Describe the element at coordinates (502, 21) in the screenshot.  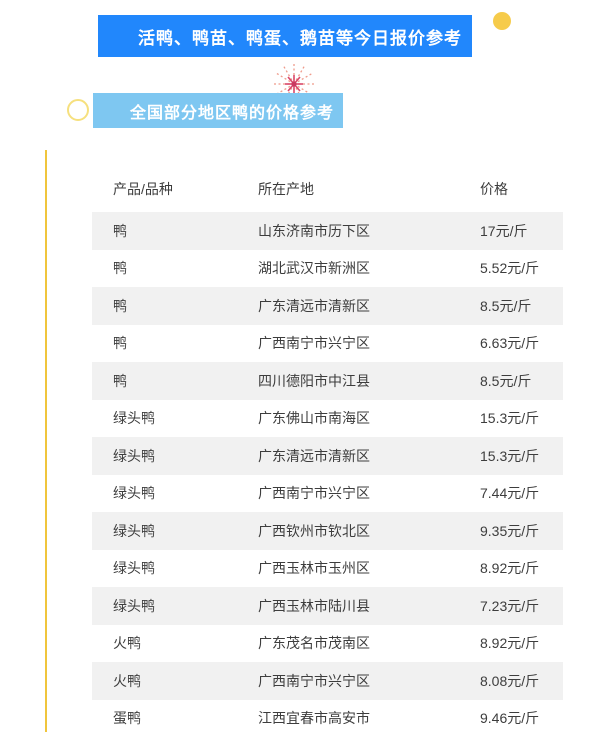
I see `dot-icon` at that location.